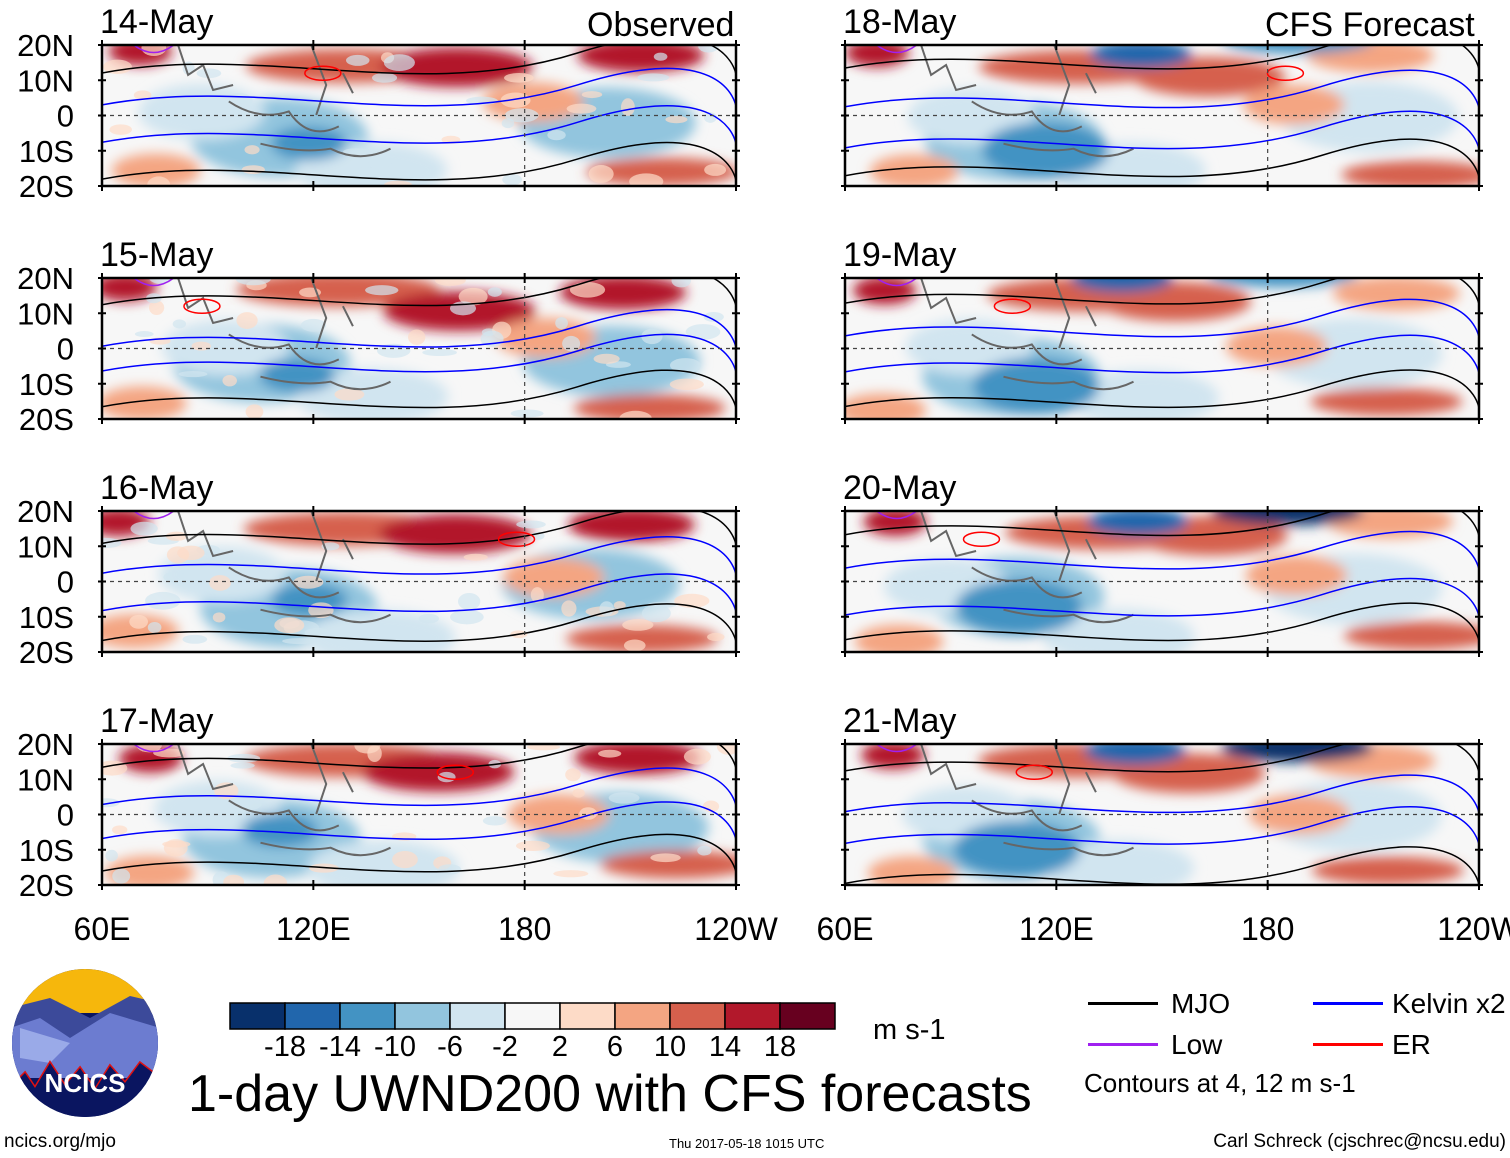 Image resolution: width=1510 pixels, height=1158 pixels. I want to click on colorbar-tick-label: -14, so click(340, 1047).